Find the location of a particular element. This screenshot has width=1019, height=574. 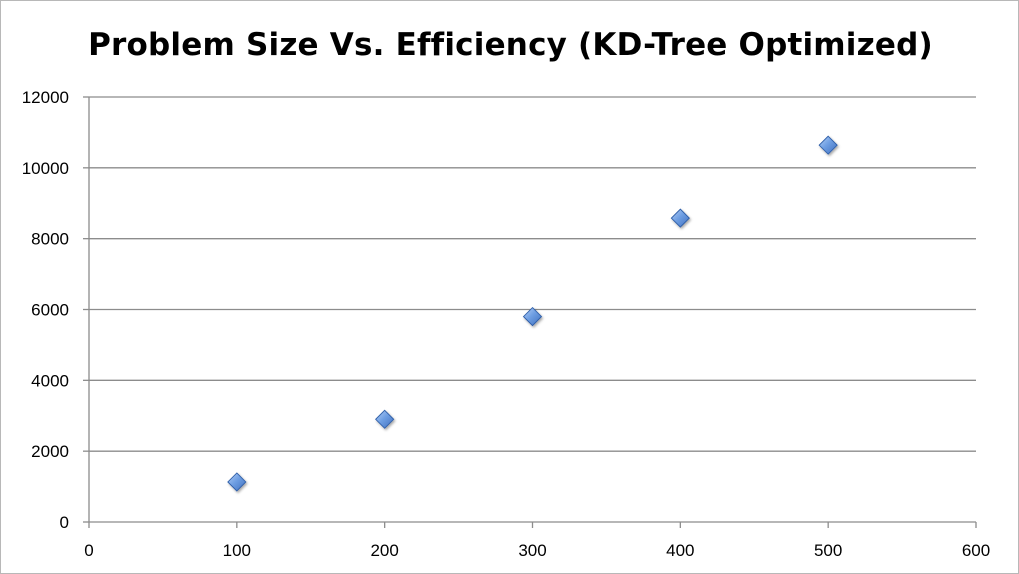

y-tick-label-4000: 4000 is located at coordinates (50, 380).